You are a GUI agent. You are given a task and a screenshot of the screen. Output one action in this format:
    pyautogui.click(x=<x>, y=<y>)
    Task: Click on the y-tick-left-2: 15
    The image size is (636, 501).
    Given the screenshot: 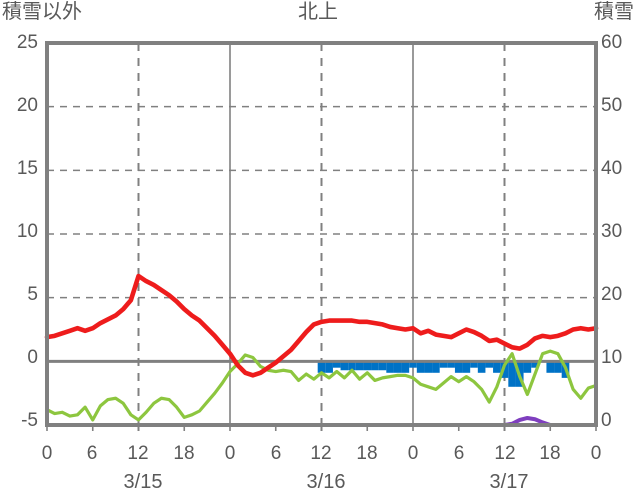 What is the action you would take?
    pyautogui.click(x=27, y=168)
    